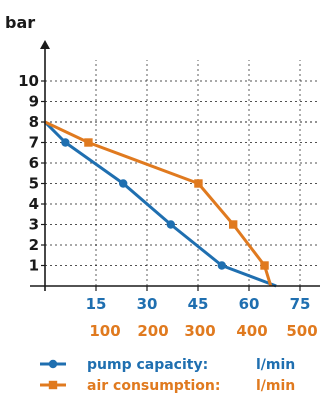 The width and height of the screenshot is (323, 405). Describe the element at coordinates (199, 331) in the screenshot. I see `x-tick-label-air: 300` at that location.